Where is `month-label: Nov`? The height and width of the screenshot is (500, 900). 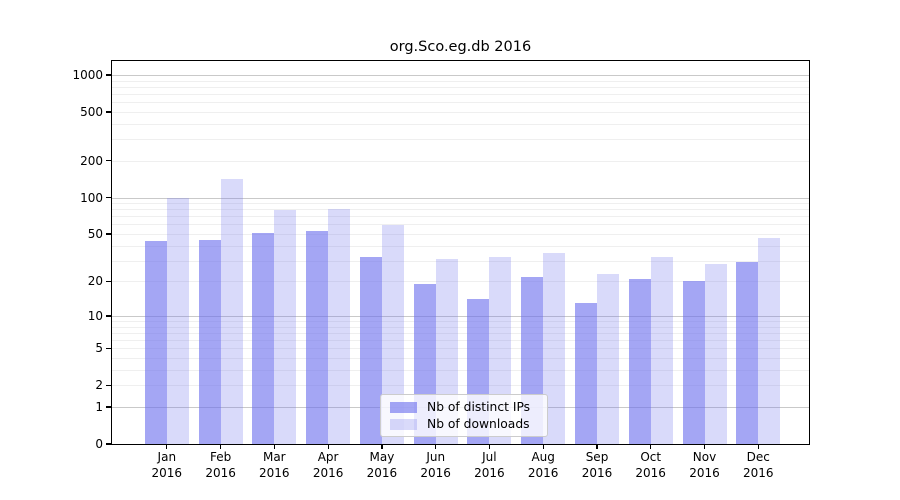 month-label: Nov is located at coordinates (704, 457).